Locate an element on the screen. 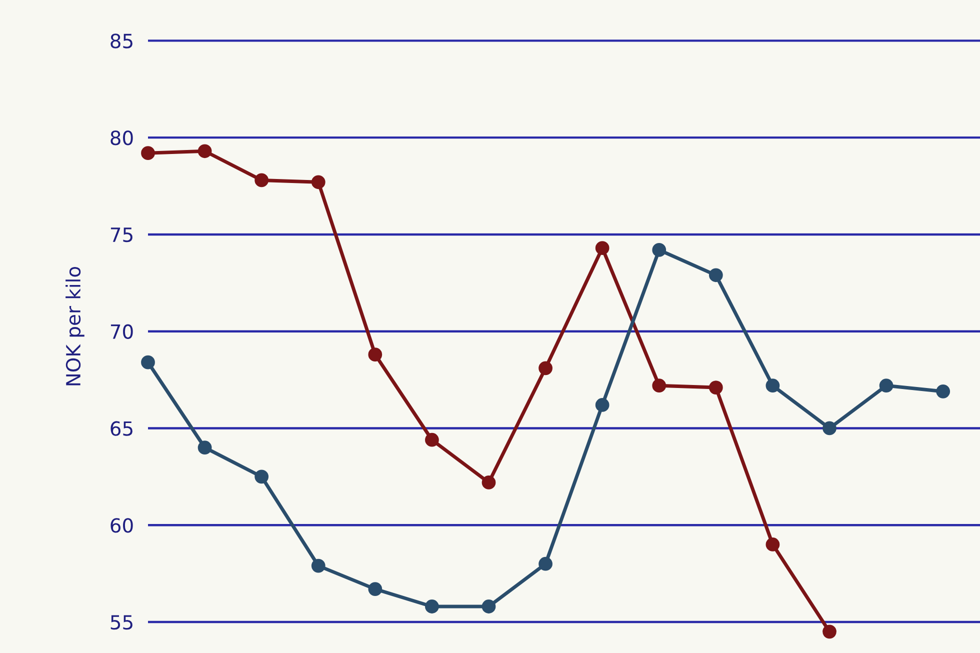 The width and height of the screenshot is (980, 653). y-tick-label: 60 is located at coordinates (121, 525).